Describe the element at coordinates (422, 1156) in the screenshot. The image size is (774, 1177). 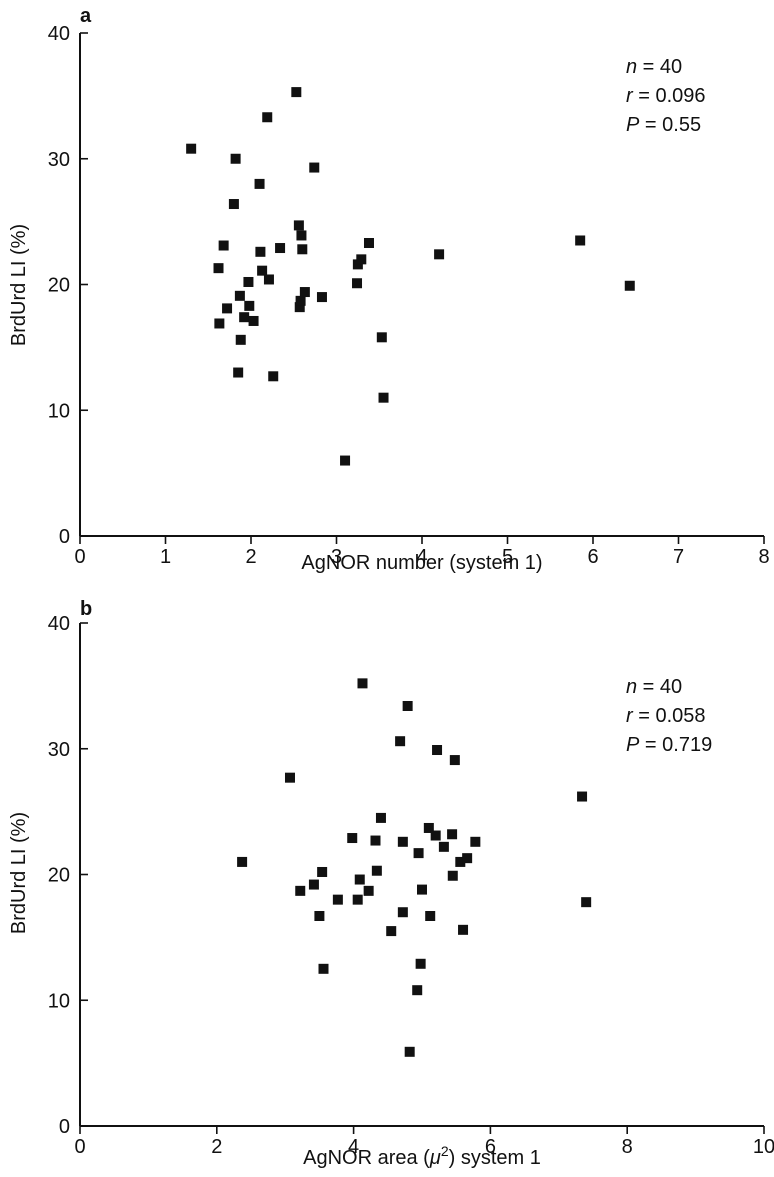
I see `panel-b-x-label: AgNOR area (μ2) system 1` at that location.